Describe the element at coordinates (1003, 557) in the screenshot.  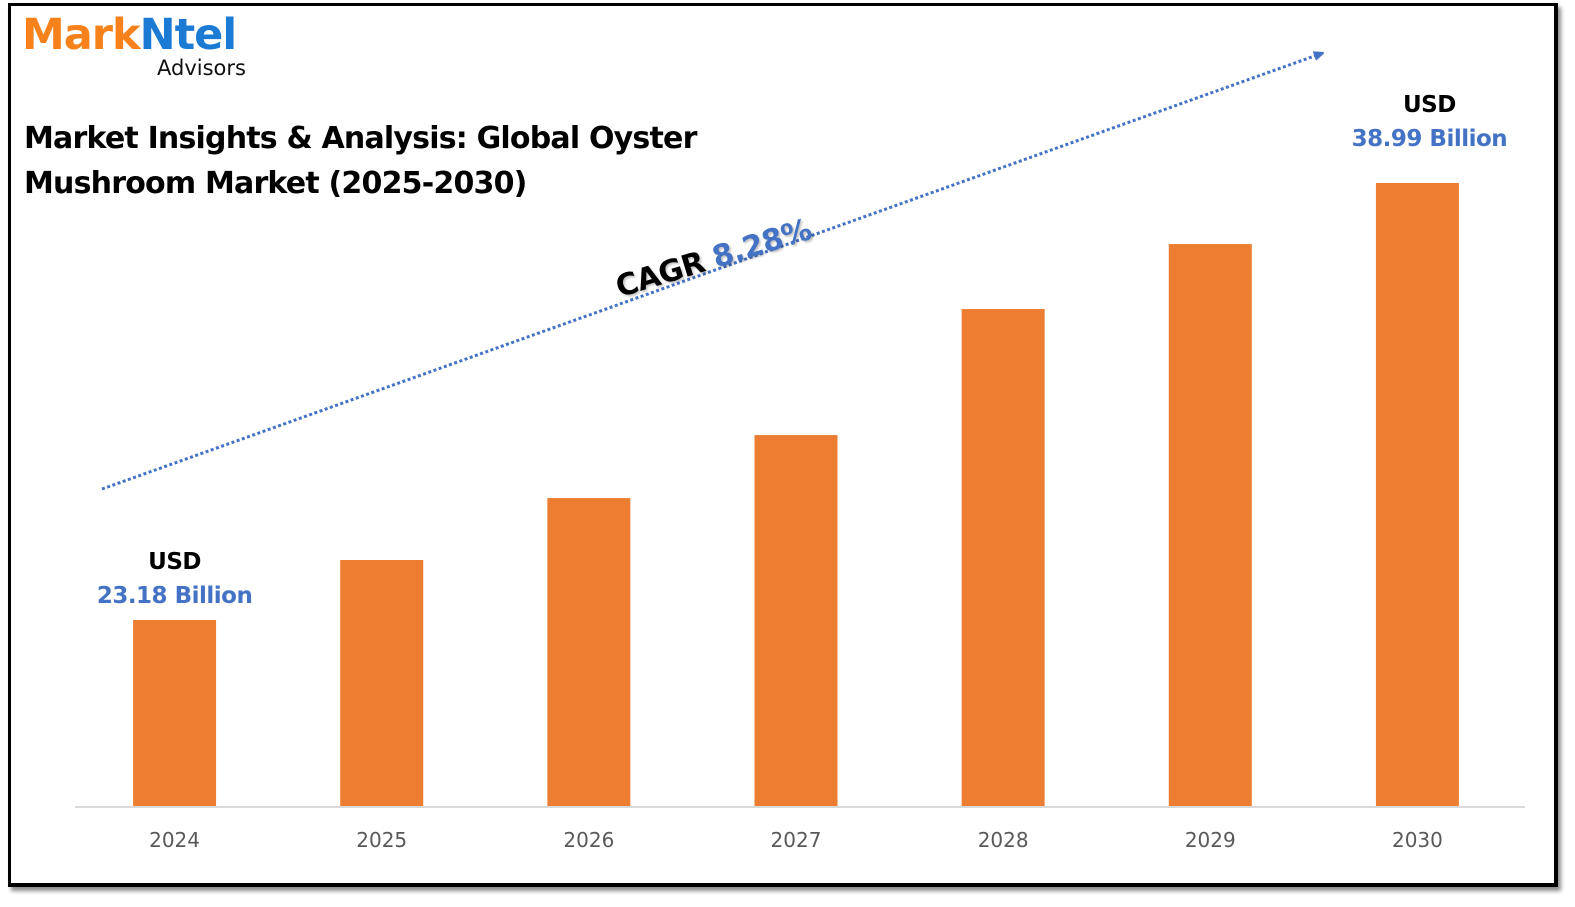
I see `bar-2028` at that location.